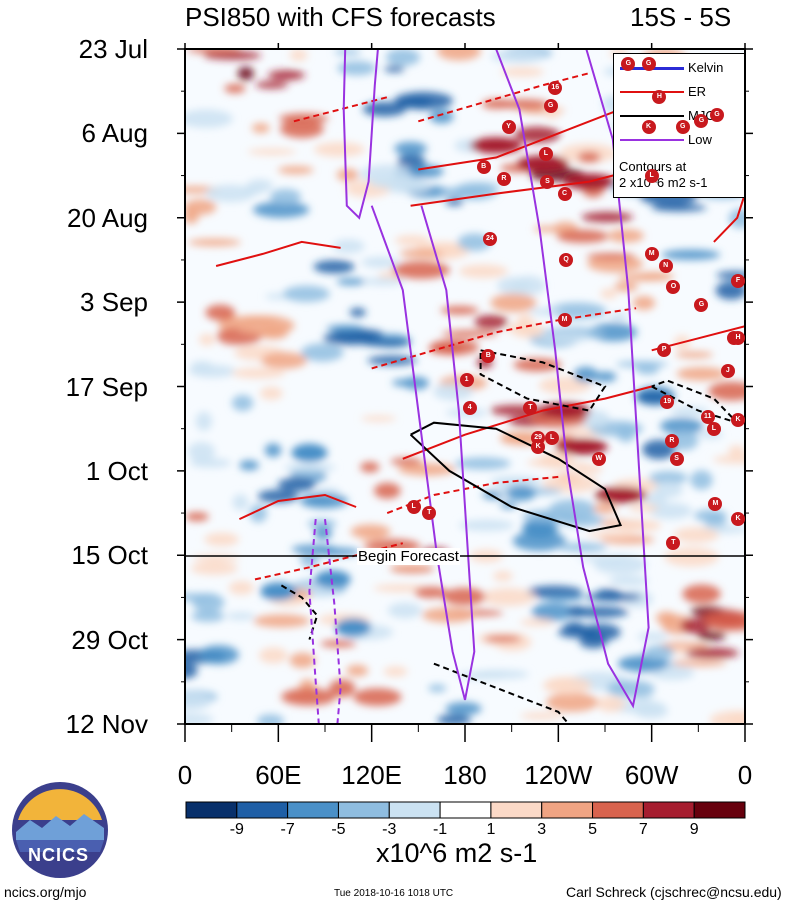  What do you see at coordinates (116, 470) in the screenshot?
I see `y-tick-label: 1 Oct` at bounding box center [116, 470].